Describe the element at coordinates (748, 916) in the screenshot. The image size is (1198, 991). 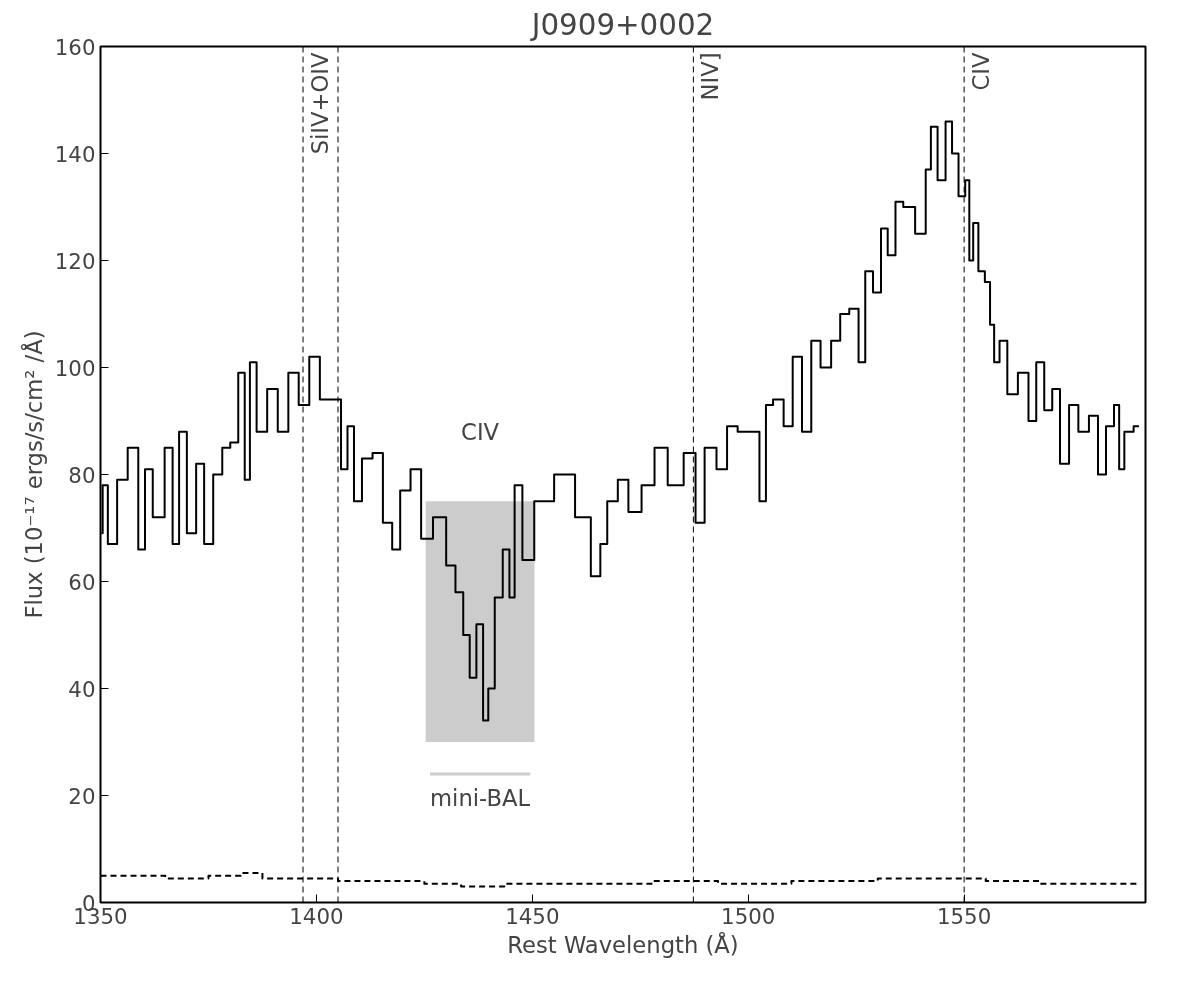
I see `x-tick-label: 1500` at that location.